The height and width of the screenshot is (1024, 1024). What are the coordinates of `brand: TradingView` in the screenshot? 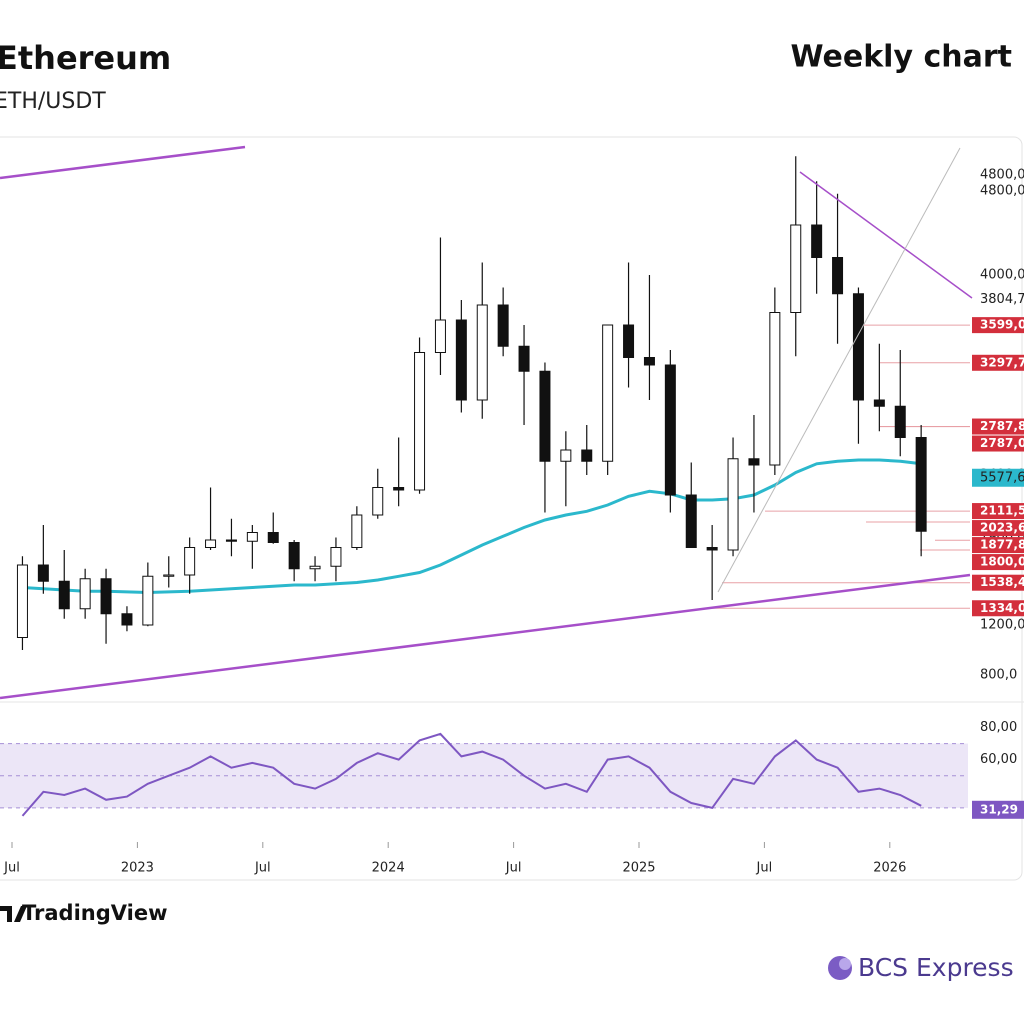 It's located at (94, 913).